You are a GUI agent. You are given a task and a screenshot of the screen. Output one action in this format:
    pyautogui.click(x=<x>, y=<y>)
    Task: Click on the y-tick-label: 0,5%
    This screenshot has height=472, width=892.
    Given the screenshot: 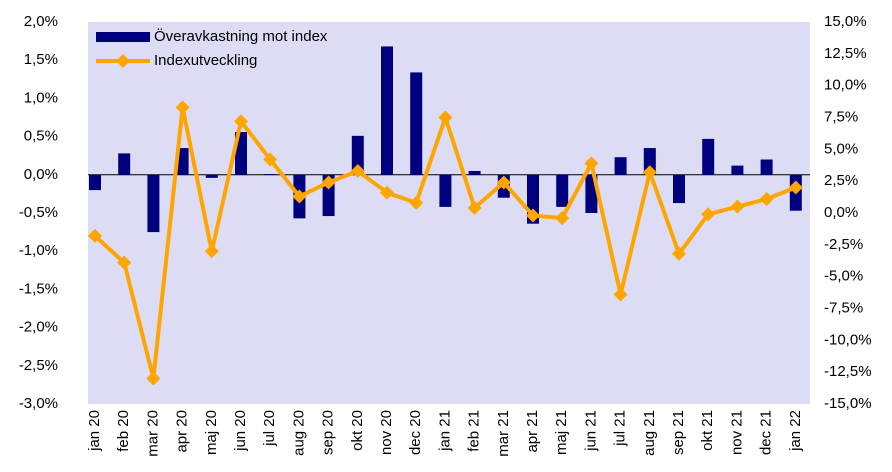 What is the action you would take?
    pyautogui.click(x=41, y=136)
    